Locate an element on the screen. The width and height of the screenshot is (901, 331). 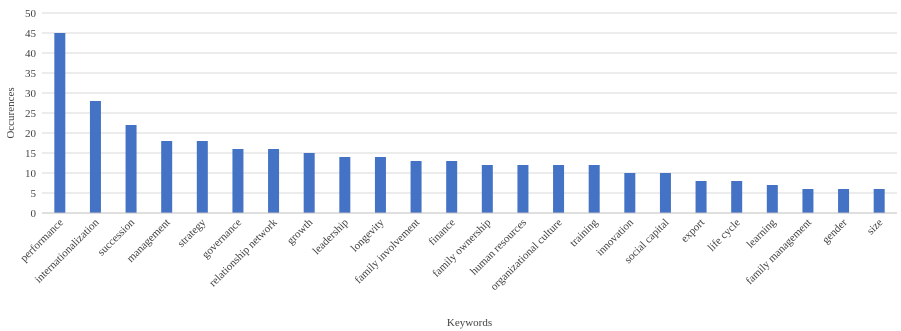
x-tick-label: export is located at coordinates (693, 231).